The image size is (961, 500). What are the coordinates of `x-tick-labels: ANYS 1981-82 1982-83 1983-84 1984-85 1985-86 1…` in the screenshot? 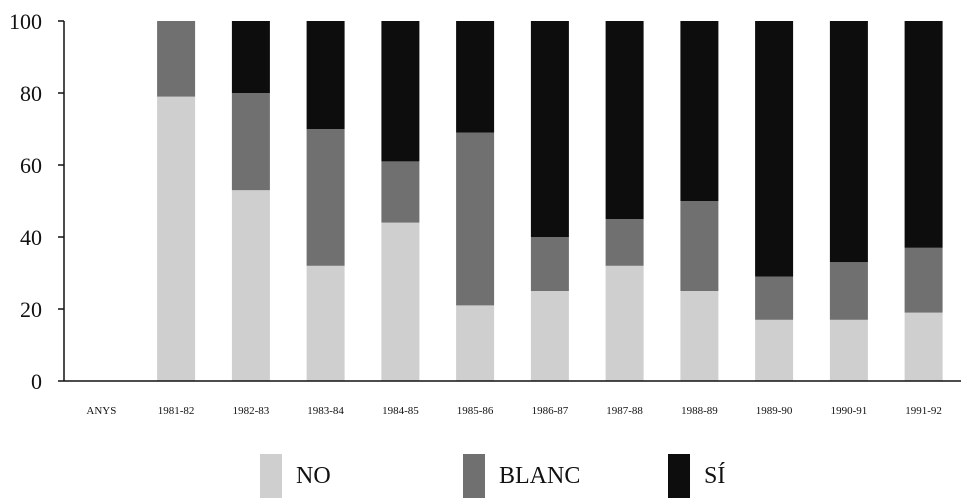 It's located at (514, 411).